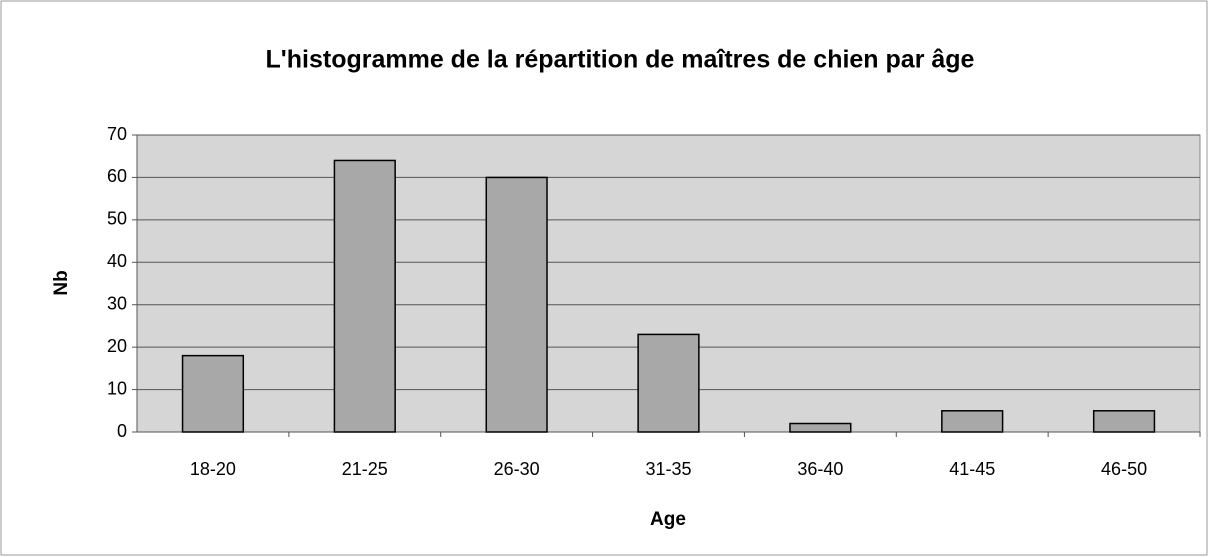  What do you see at coordinates (117, 388) in the screenshot?
I see `y-tick-label: 10` at bounding box center [117, 388].